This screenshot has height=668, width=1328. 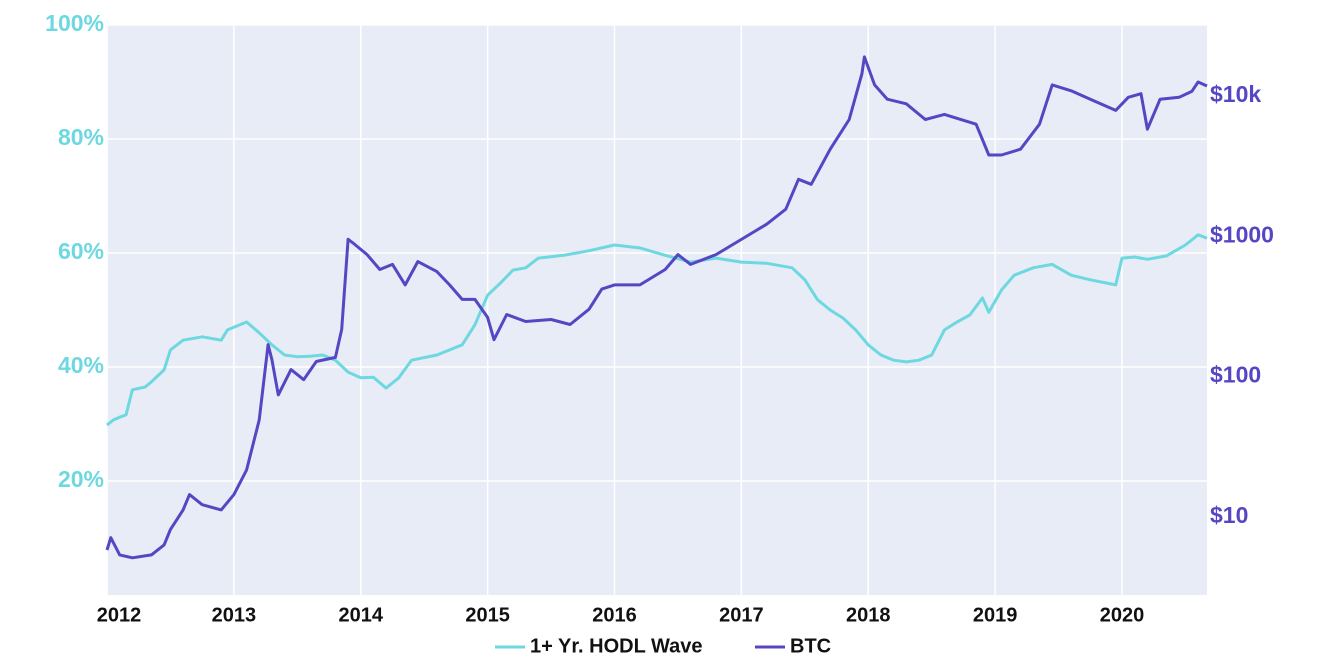 I want to click on x-tick-label: 2018, so click(x=868, y=615).